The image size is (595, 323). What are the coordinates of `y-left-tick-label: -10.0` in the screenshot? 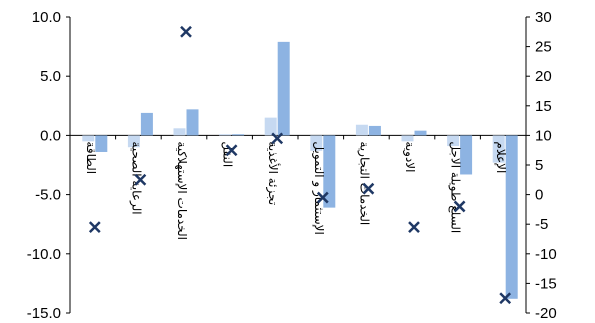 It's located at (44, 254).